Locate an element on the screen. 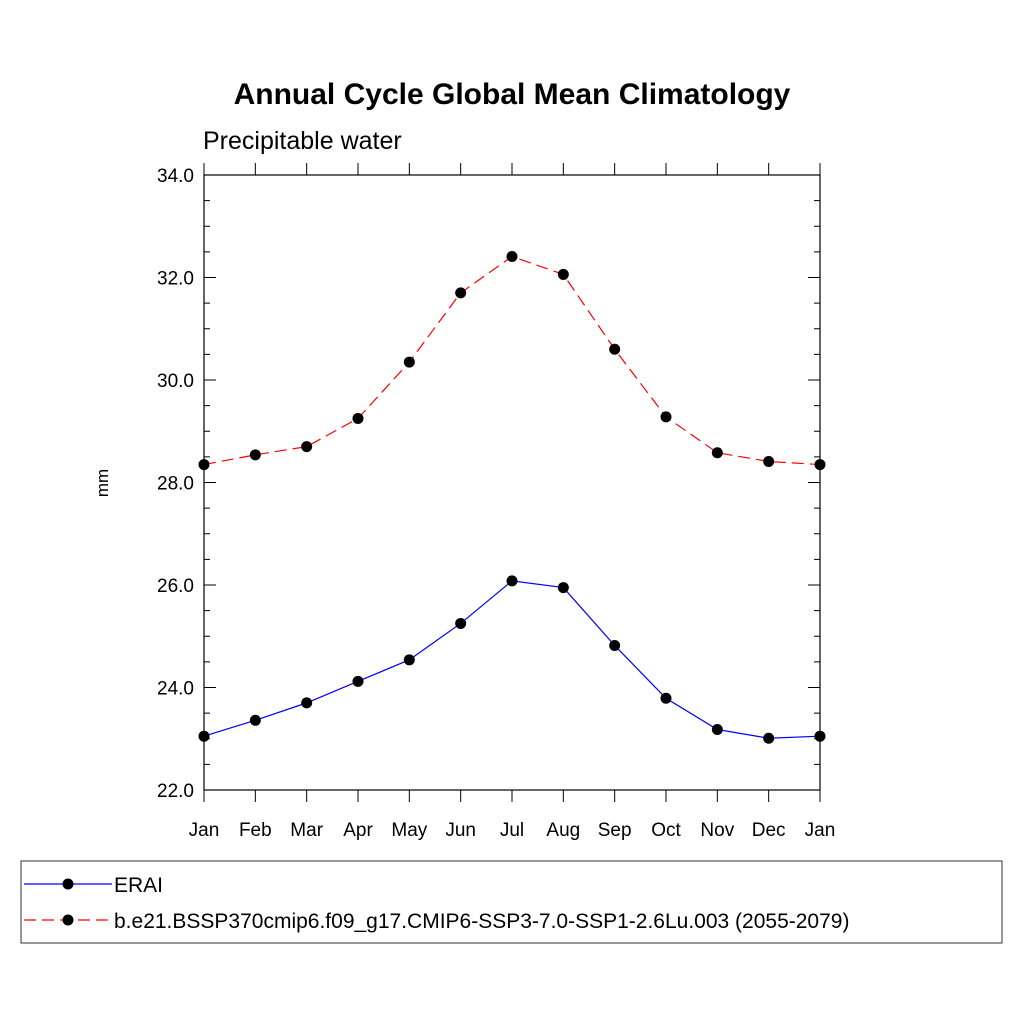  y-tick-label: 34.0 is located at coordinates (175, 176).